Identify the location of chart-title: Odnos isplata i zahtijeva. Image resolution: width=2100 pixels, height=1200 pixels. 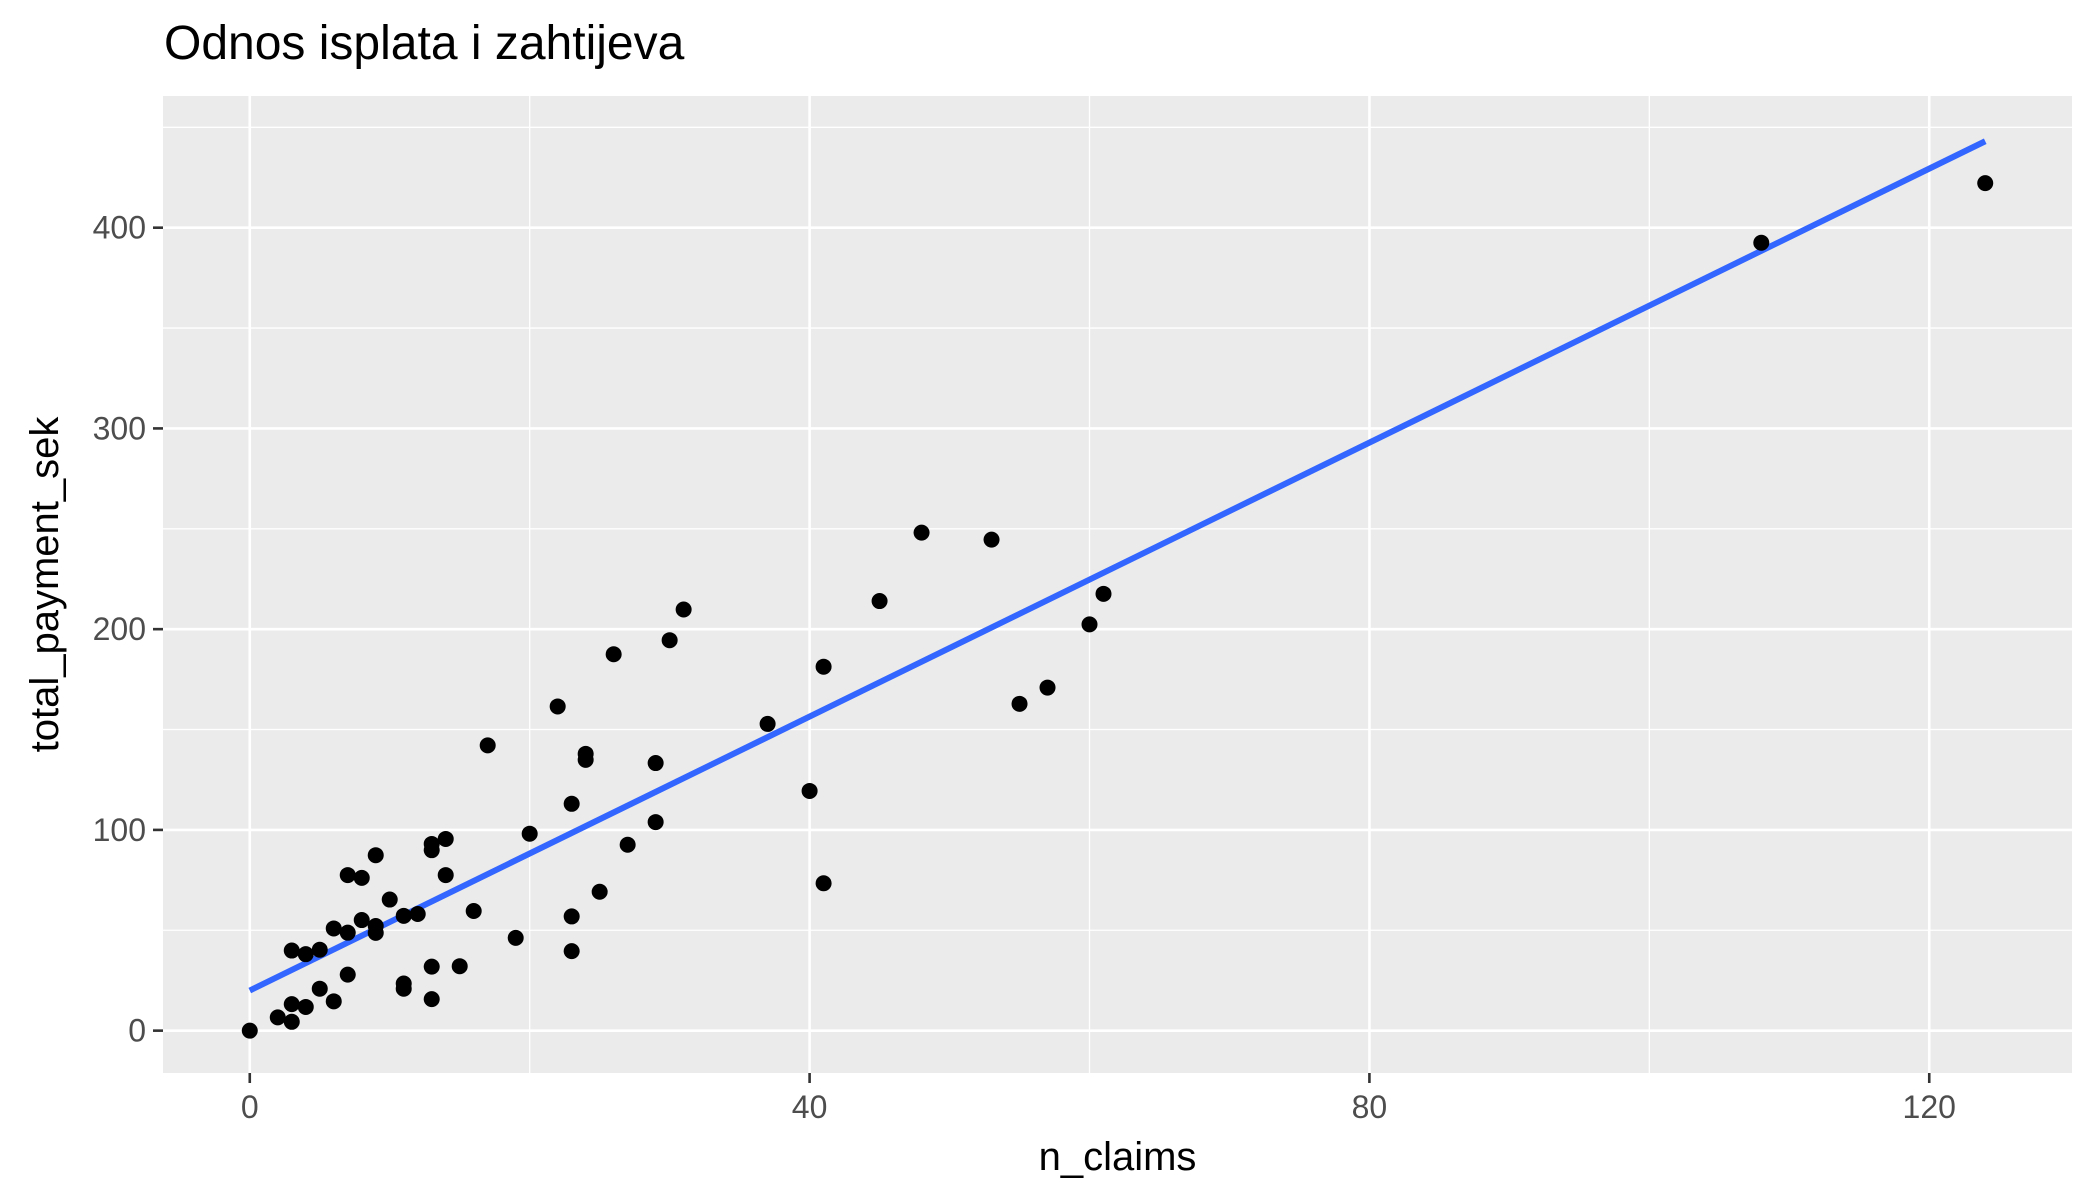
(424, 43).